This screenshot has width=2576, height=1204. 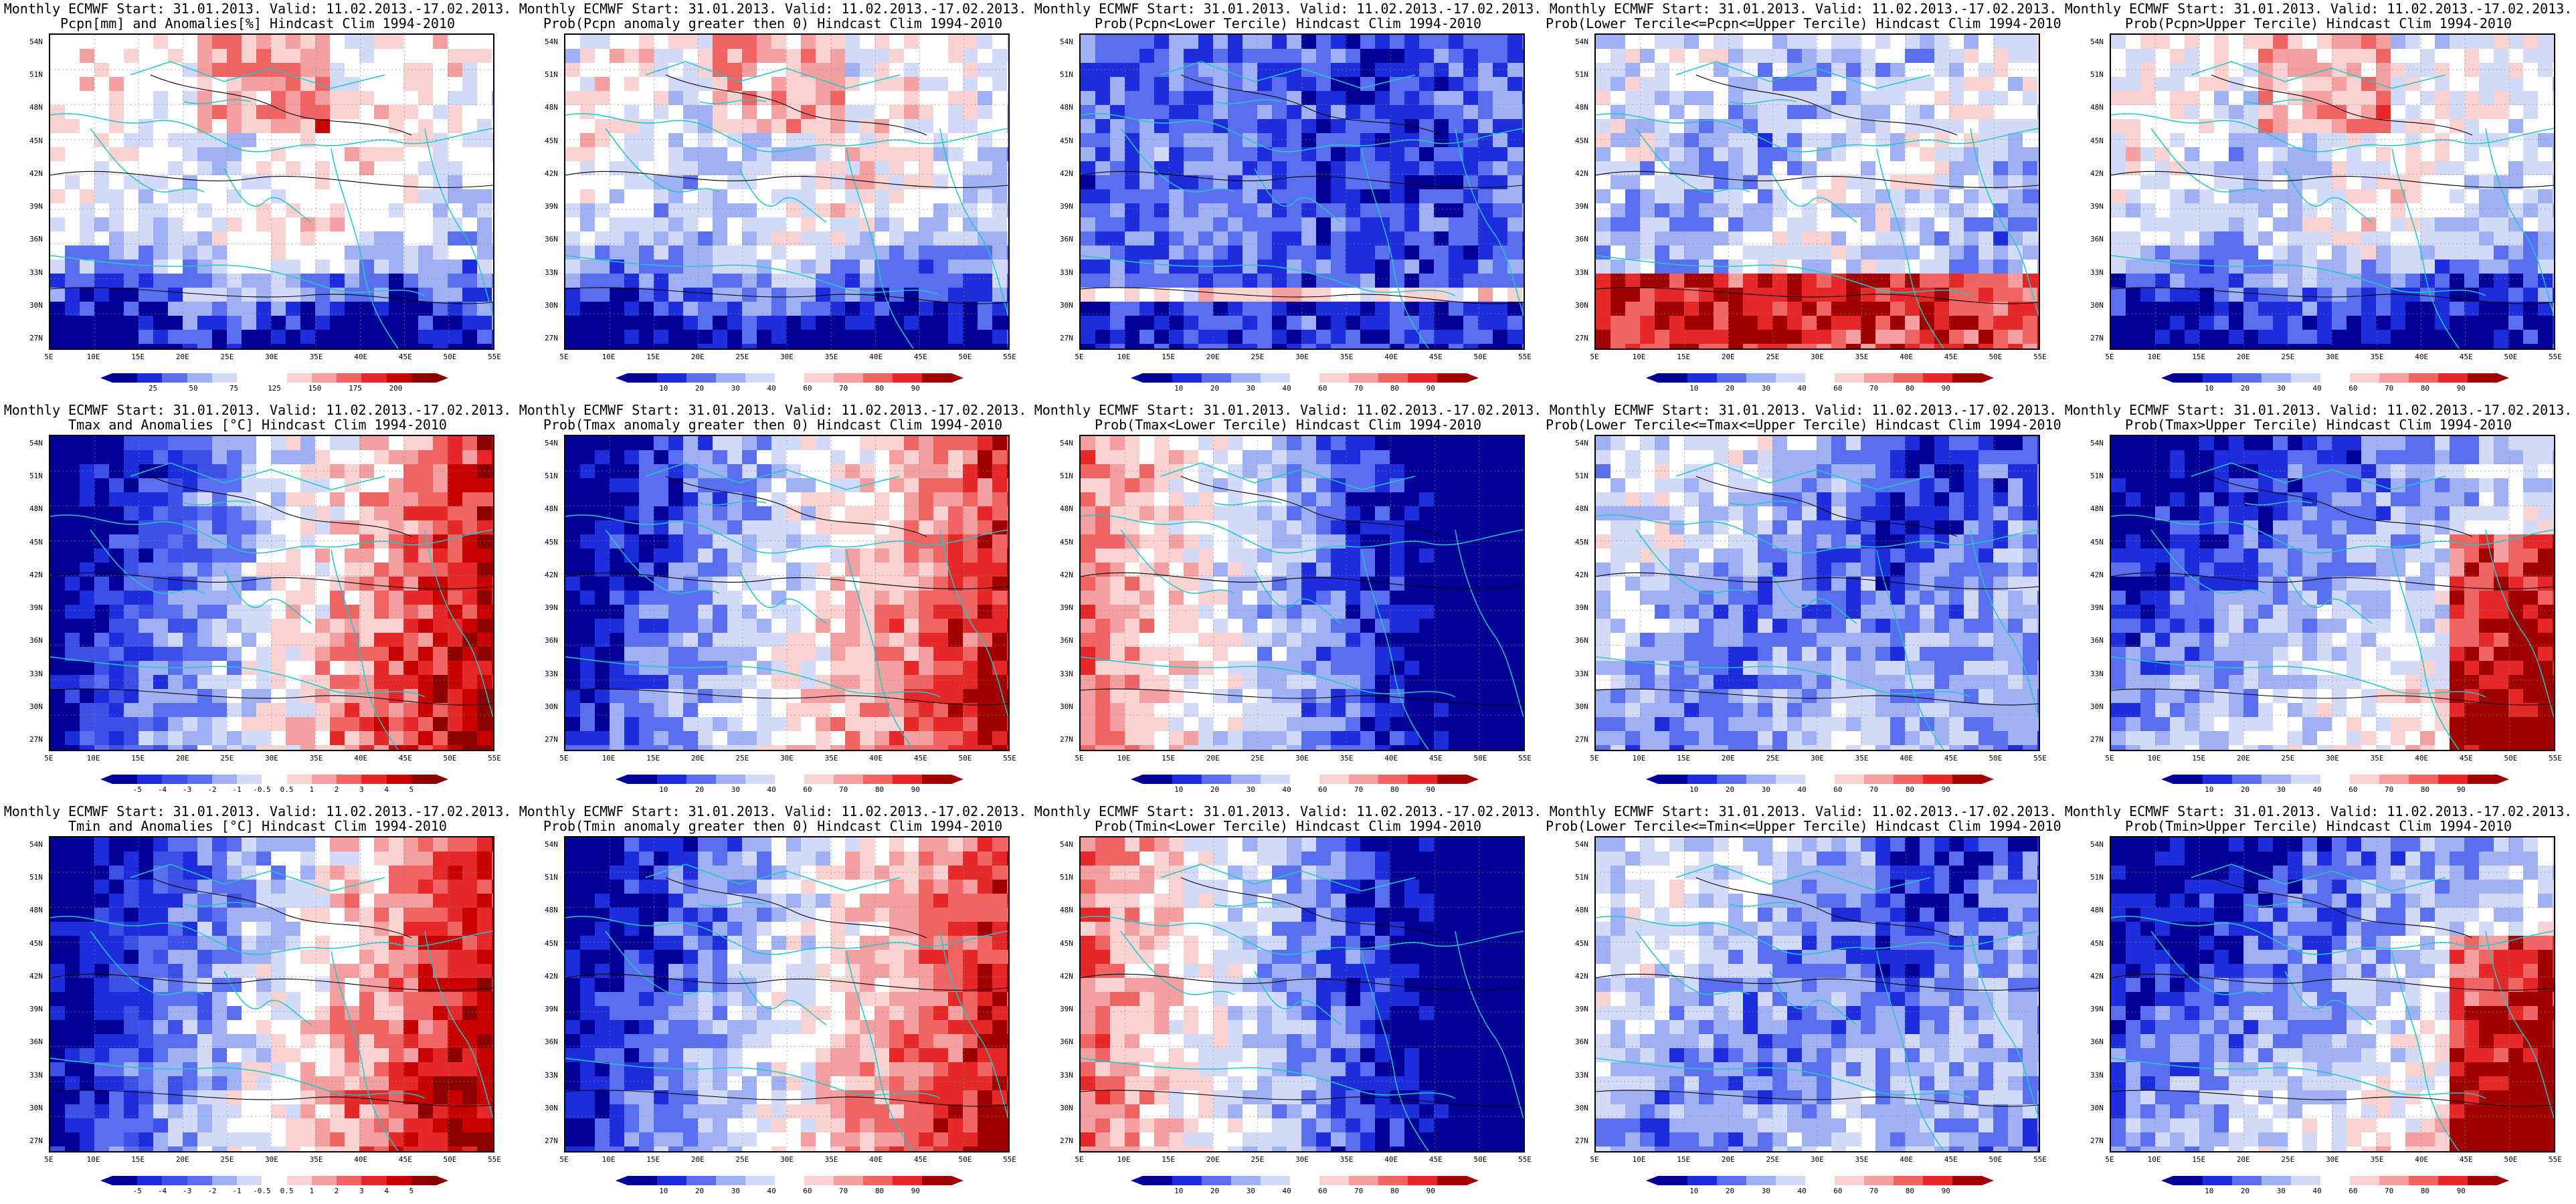 I want to click on colorbar-cell, so click(x=424, y=378).